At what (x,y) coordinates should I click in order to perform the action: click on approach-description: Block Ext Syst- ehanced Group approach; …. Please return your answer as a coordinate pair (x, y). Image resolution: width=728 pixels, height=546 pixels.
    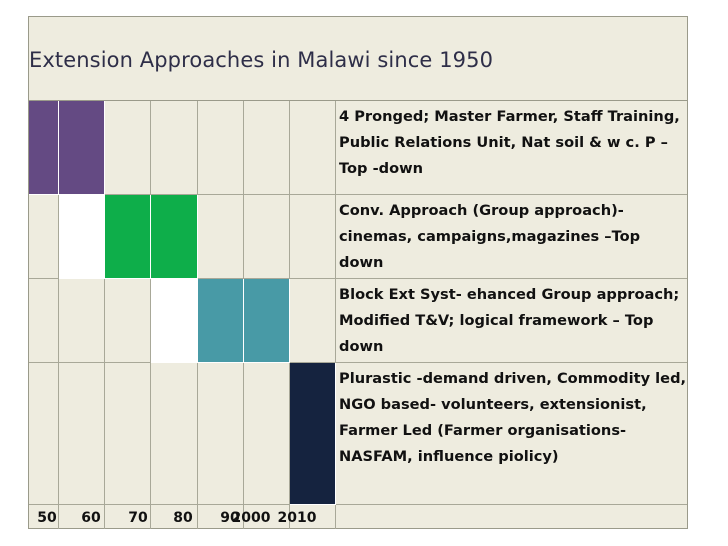
    Looking at the image, I should click on (511, 321).